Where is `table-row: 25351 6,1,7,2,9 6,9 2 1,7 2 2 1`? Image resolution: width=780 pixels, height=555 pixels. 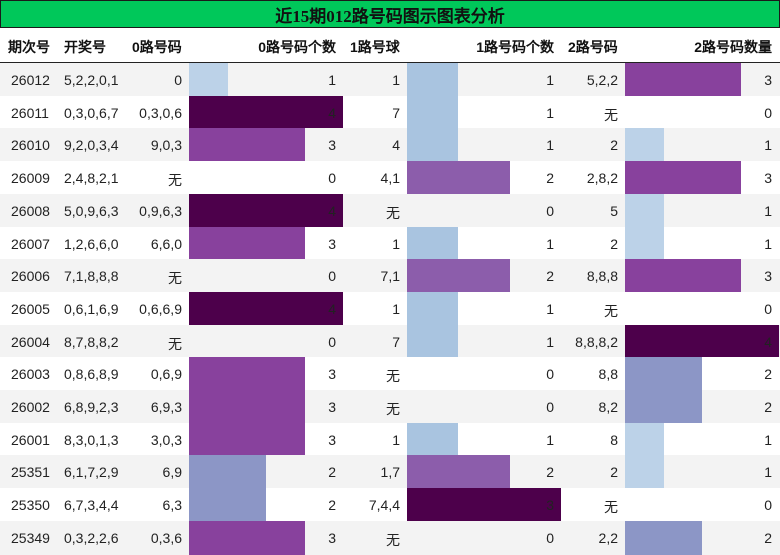
table-row: 25351 6,1,7,2,9 6,9 2 1,7 2 2 1 is located at coordinates (390, 472).